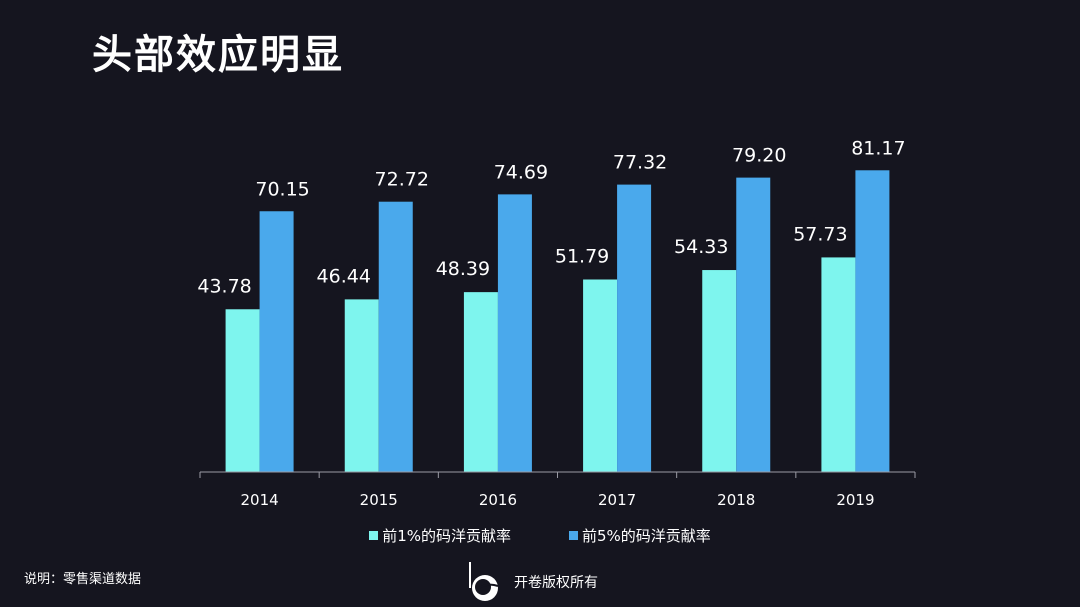 Image resolution: width=1080 pixels, height=607 pixels. Describe the element at coordinates (719, 371) in the screenshot. I see `bar-series-1-2018` at that location.